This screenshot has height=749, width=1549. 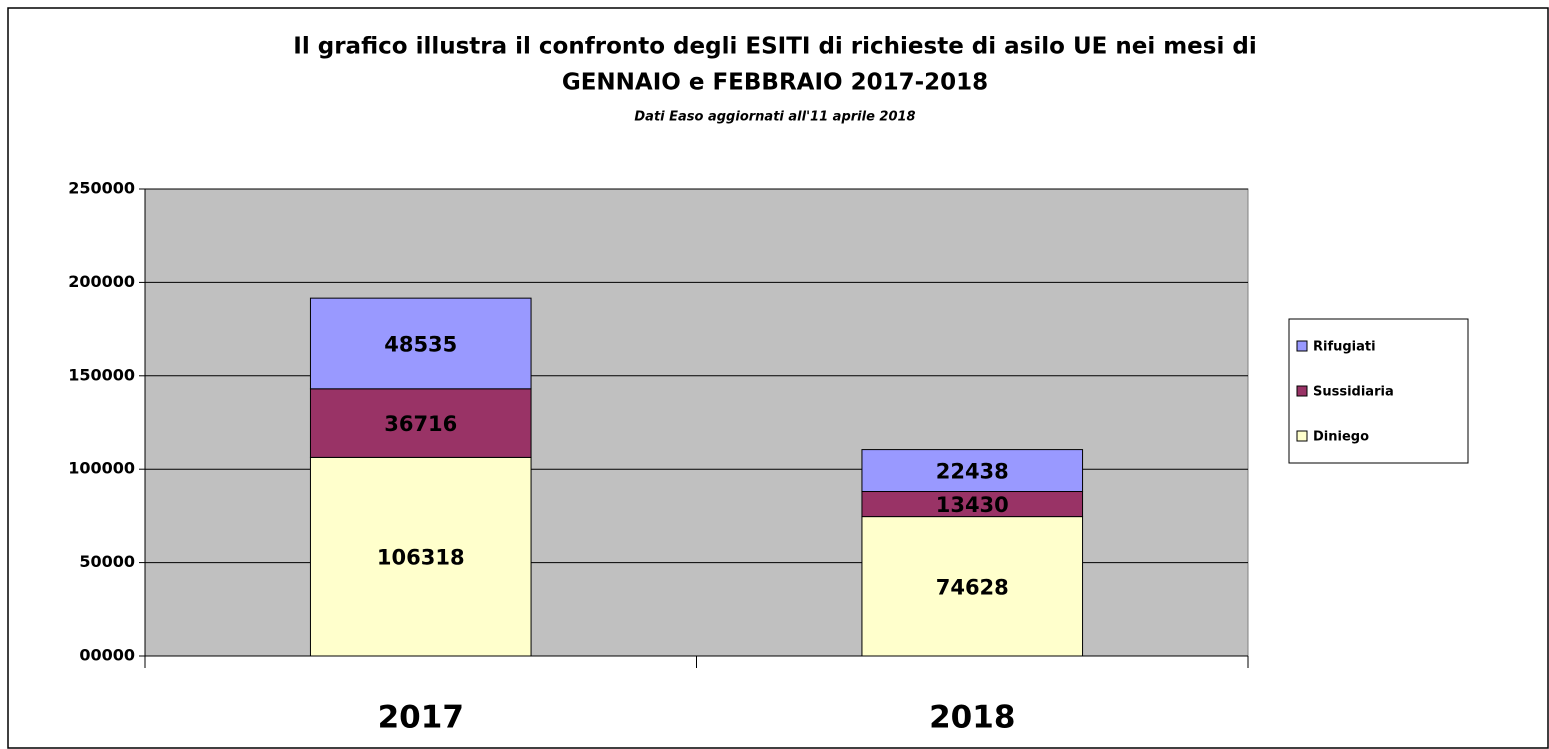 What do you see at coordinates (972, 718) in the screenshot?
I see `x-tick-label: 2018` at bounding box center [972, 718].